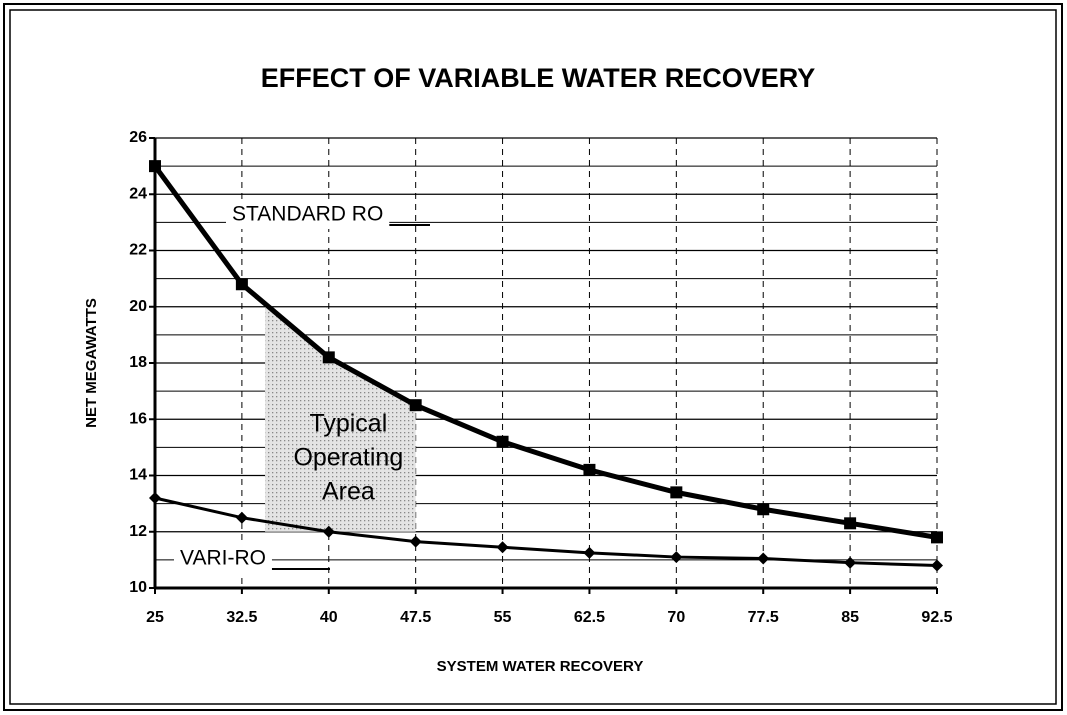  I want to click on y-tick-label: 20, so click(138, 306).